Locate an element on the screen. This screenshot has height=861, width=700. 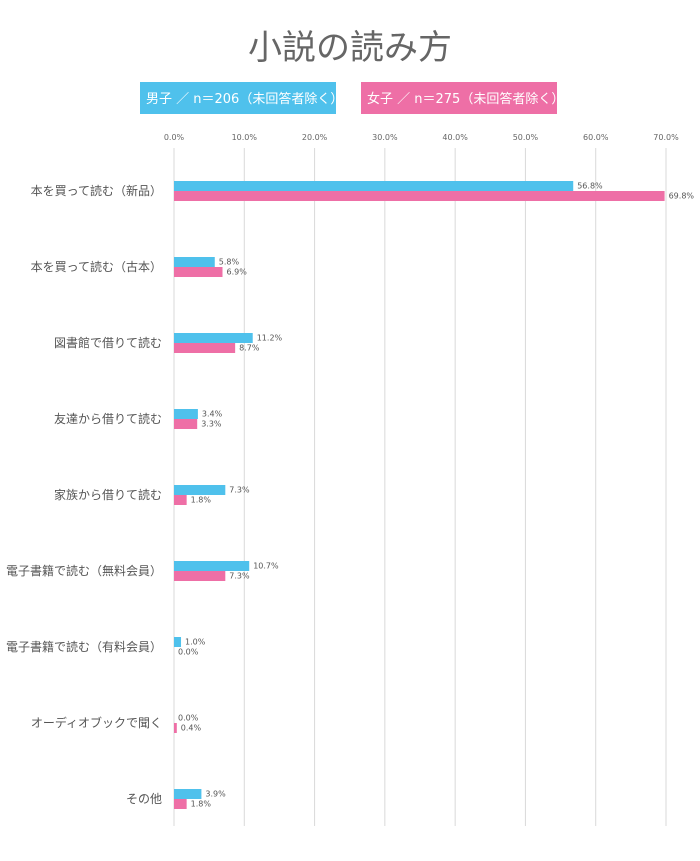
legend: 男子 ／ n＝206（未回答者除く） 女子 ／ n＝275（未回答者除く） is located at coordinates (352, 98).